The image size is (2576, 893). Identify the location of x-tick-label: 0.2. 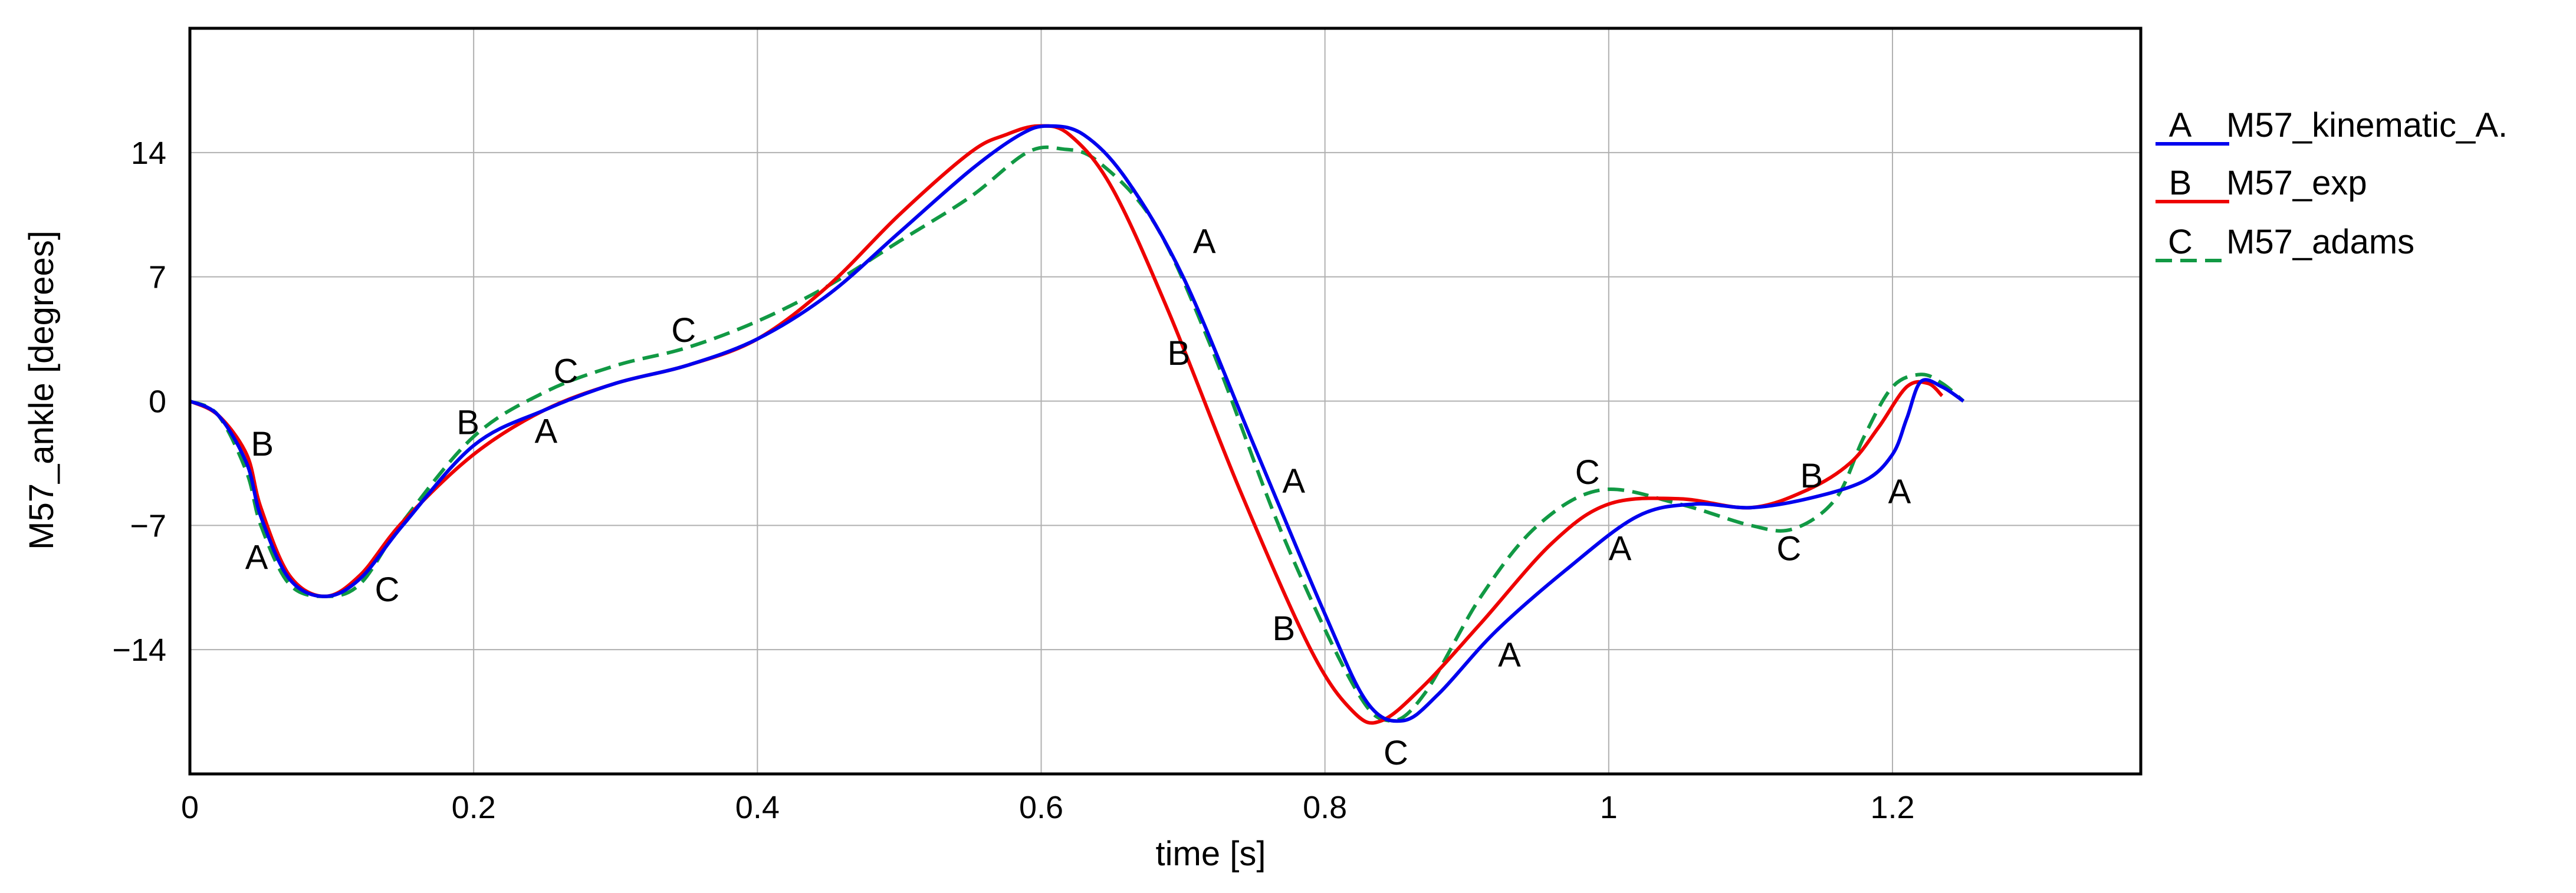
(474, 808).